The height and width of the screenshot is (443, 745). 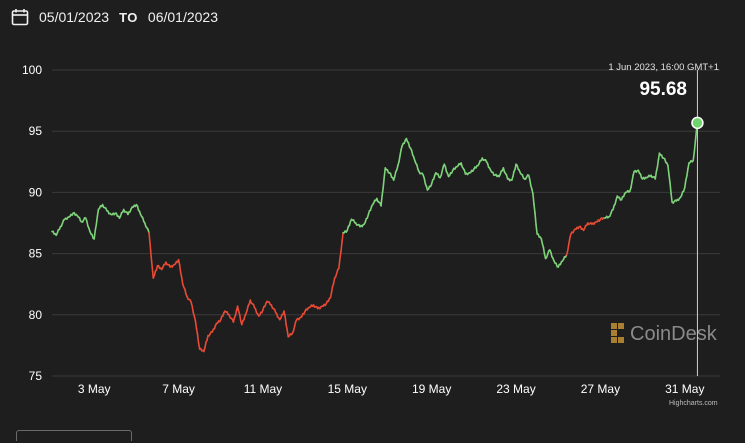 I want to click on highcharts-credit: Highcharts.com, so click(x=693, y=403).